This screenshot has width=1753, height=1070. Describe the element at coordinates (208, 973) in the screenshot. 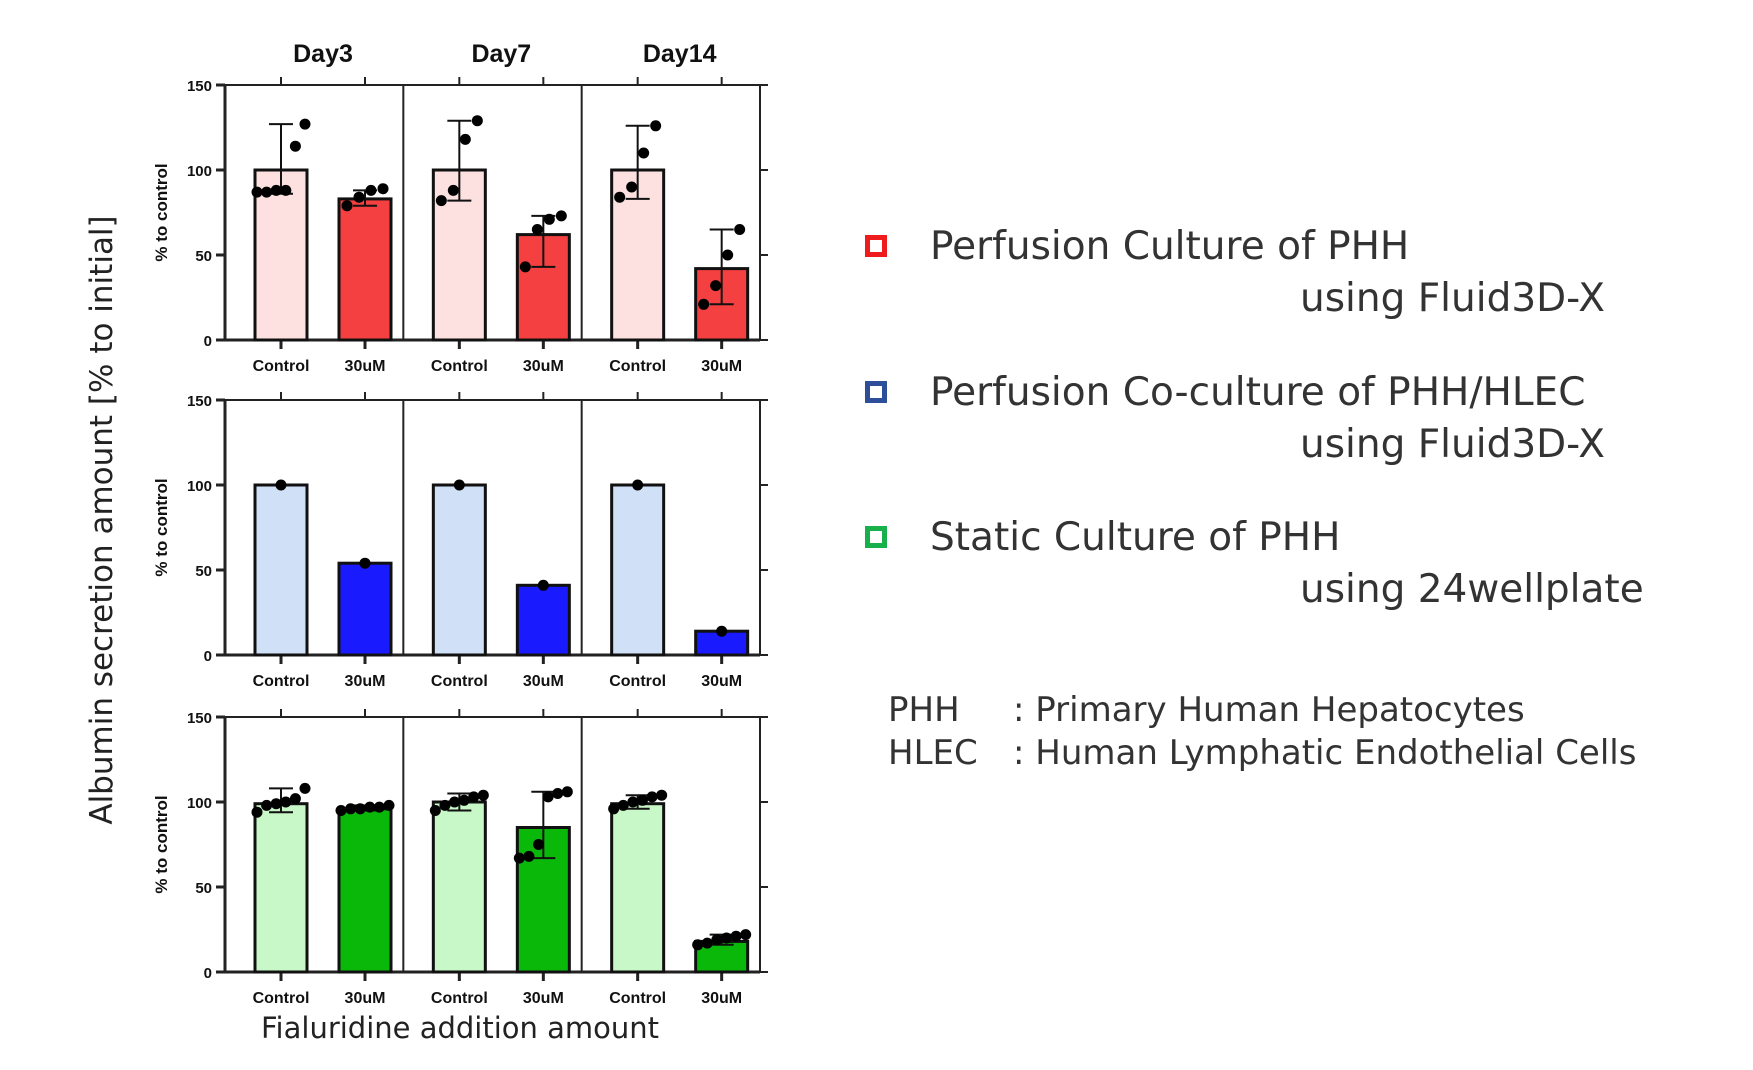

I see `y-tick-label: 0` at that location.